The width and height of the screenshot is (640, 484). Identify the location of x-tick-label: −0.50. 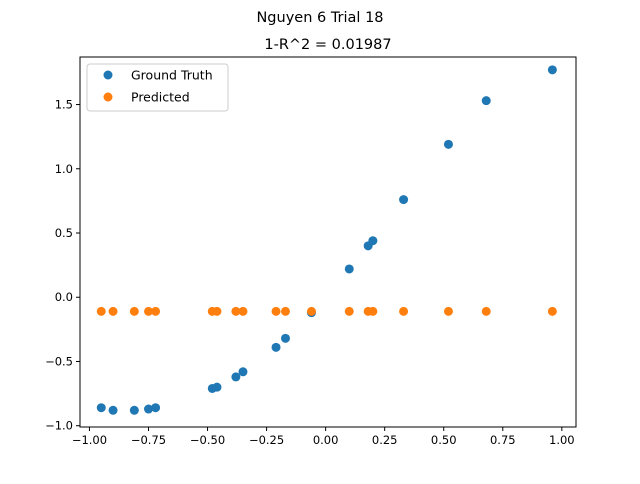
(207, 440).